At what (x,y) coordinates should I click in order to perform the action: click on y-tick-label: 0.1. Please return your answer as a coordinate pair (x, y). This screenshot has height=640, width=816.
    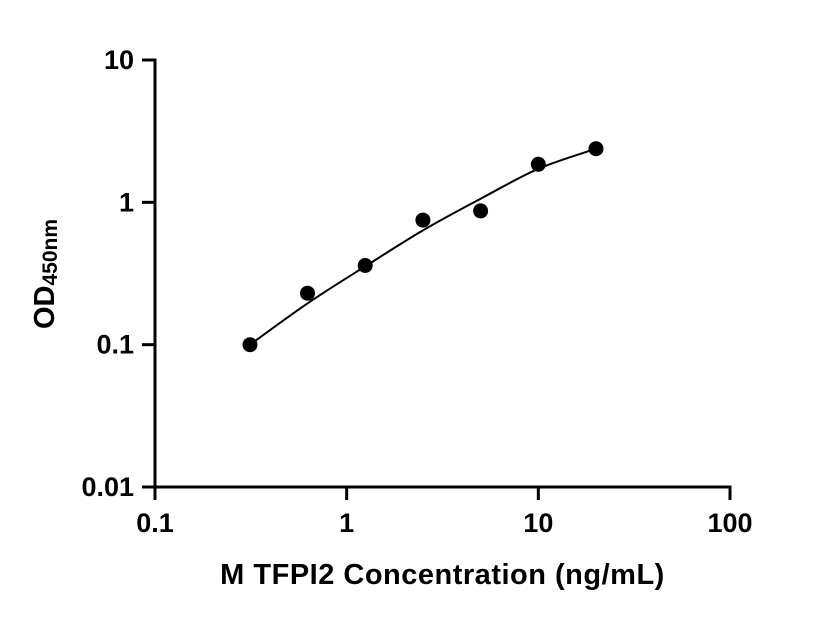
    Looking at the image, I should click on (115, 345).